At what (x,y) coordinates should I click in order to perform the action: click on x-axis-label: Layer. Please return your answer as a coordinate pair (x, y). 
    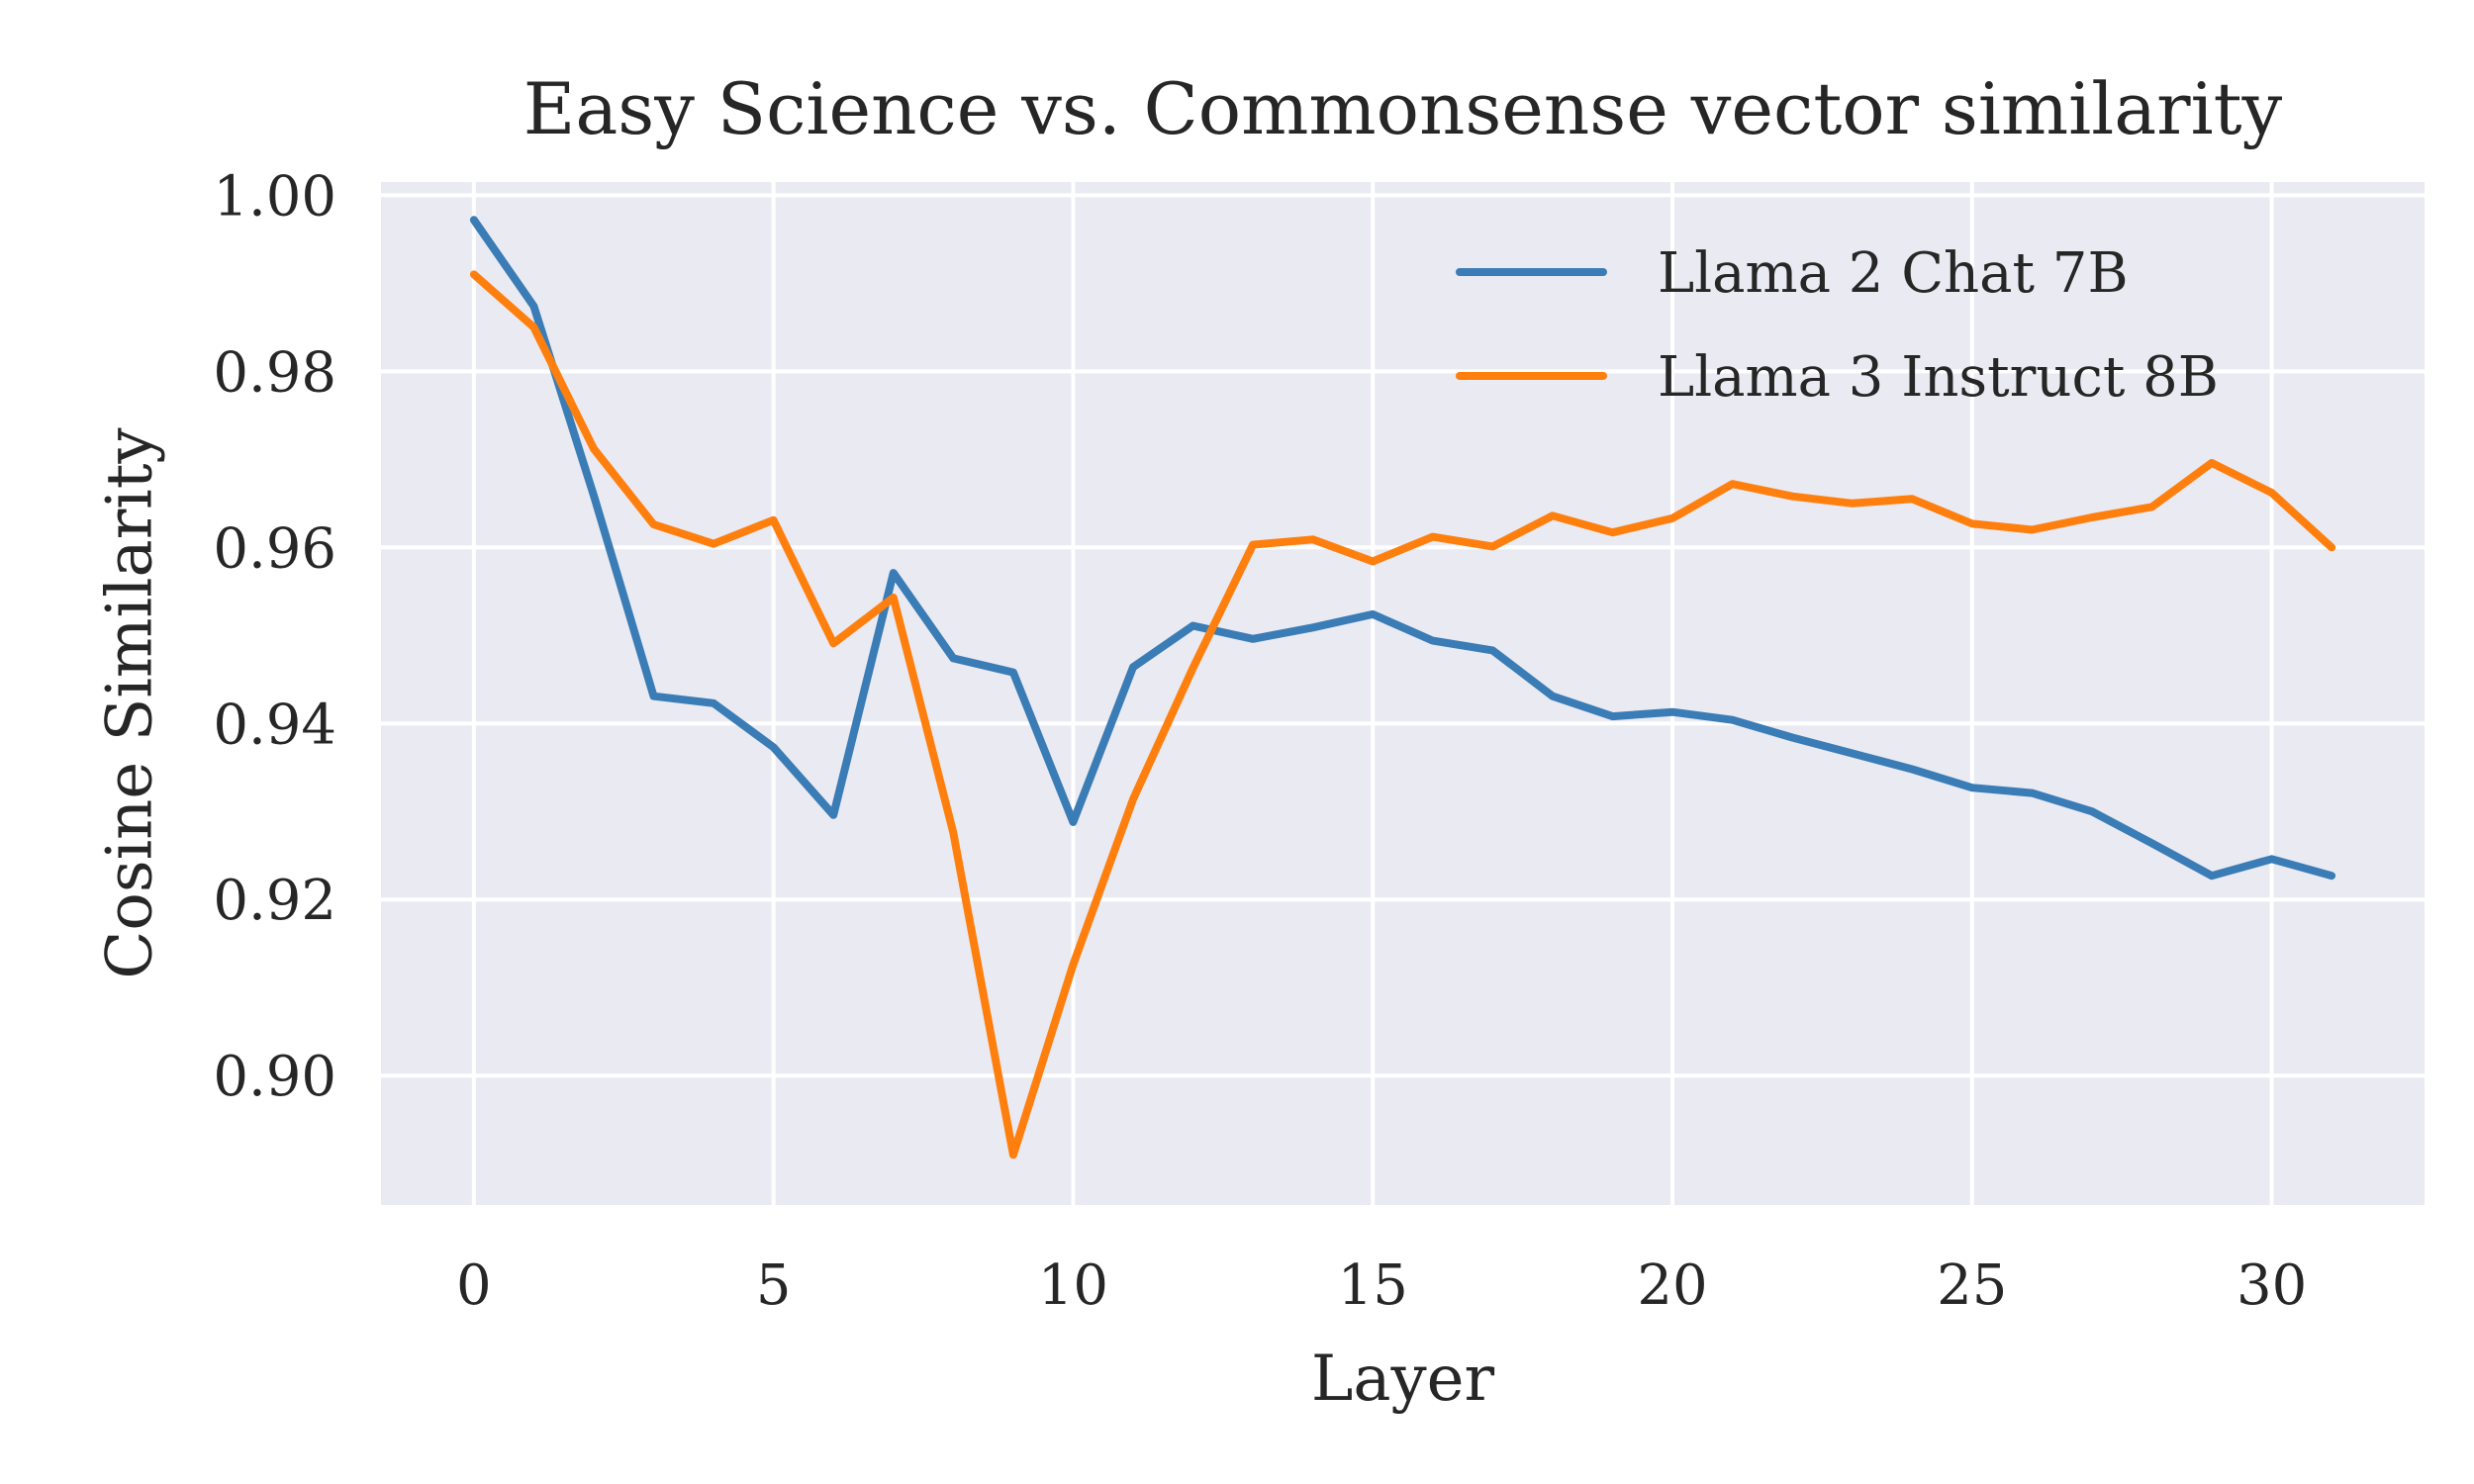
    Looking at the image, I should click on (1403, 1379).